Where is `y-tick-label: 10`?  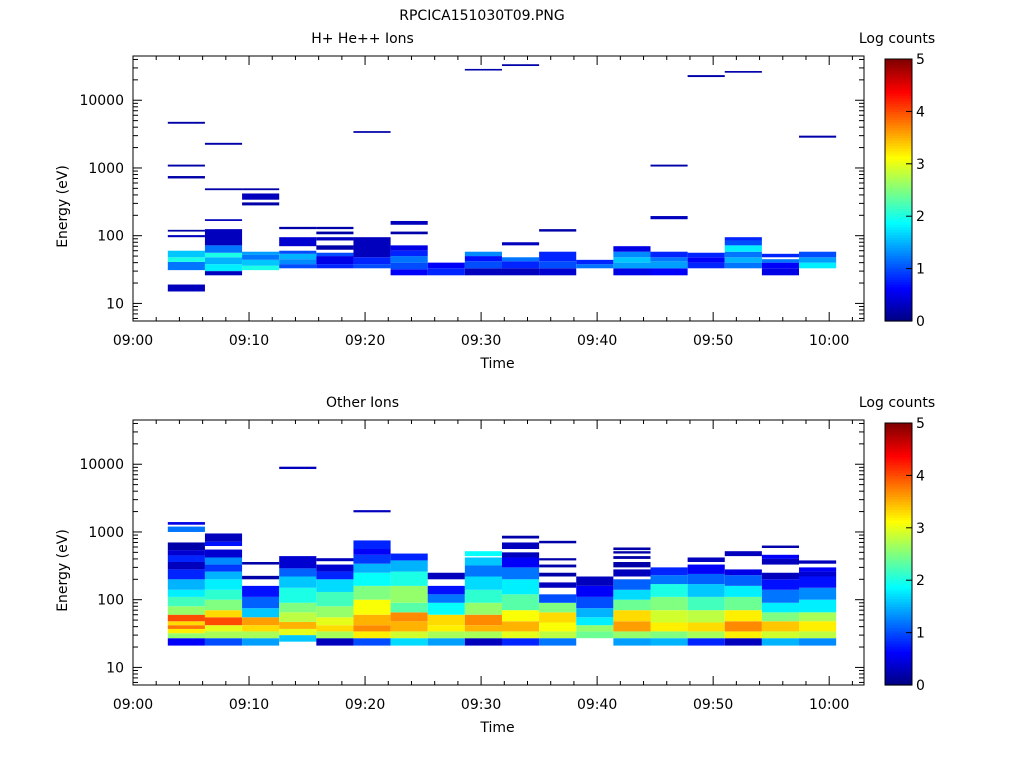 y-tick-label: 10 is located at coordinates (115, 304).